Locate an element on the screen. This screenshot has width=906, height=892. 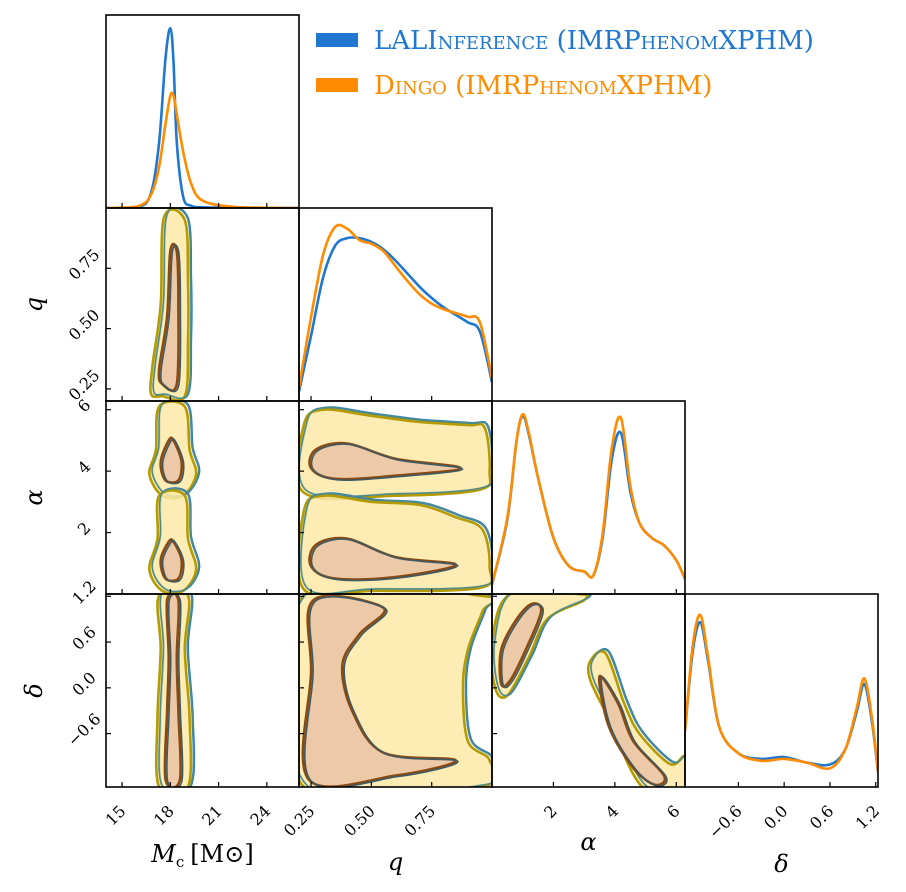
x-tick-label-q: 0.25 is located at coordinates (299, 820).